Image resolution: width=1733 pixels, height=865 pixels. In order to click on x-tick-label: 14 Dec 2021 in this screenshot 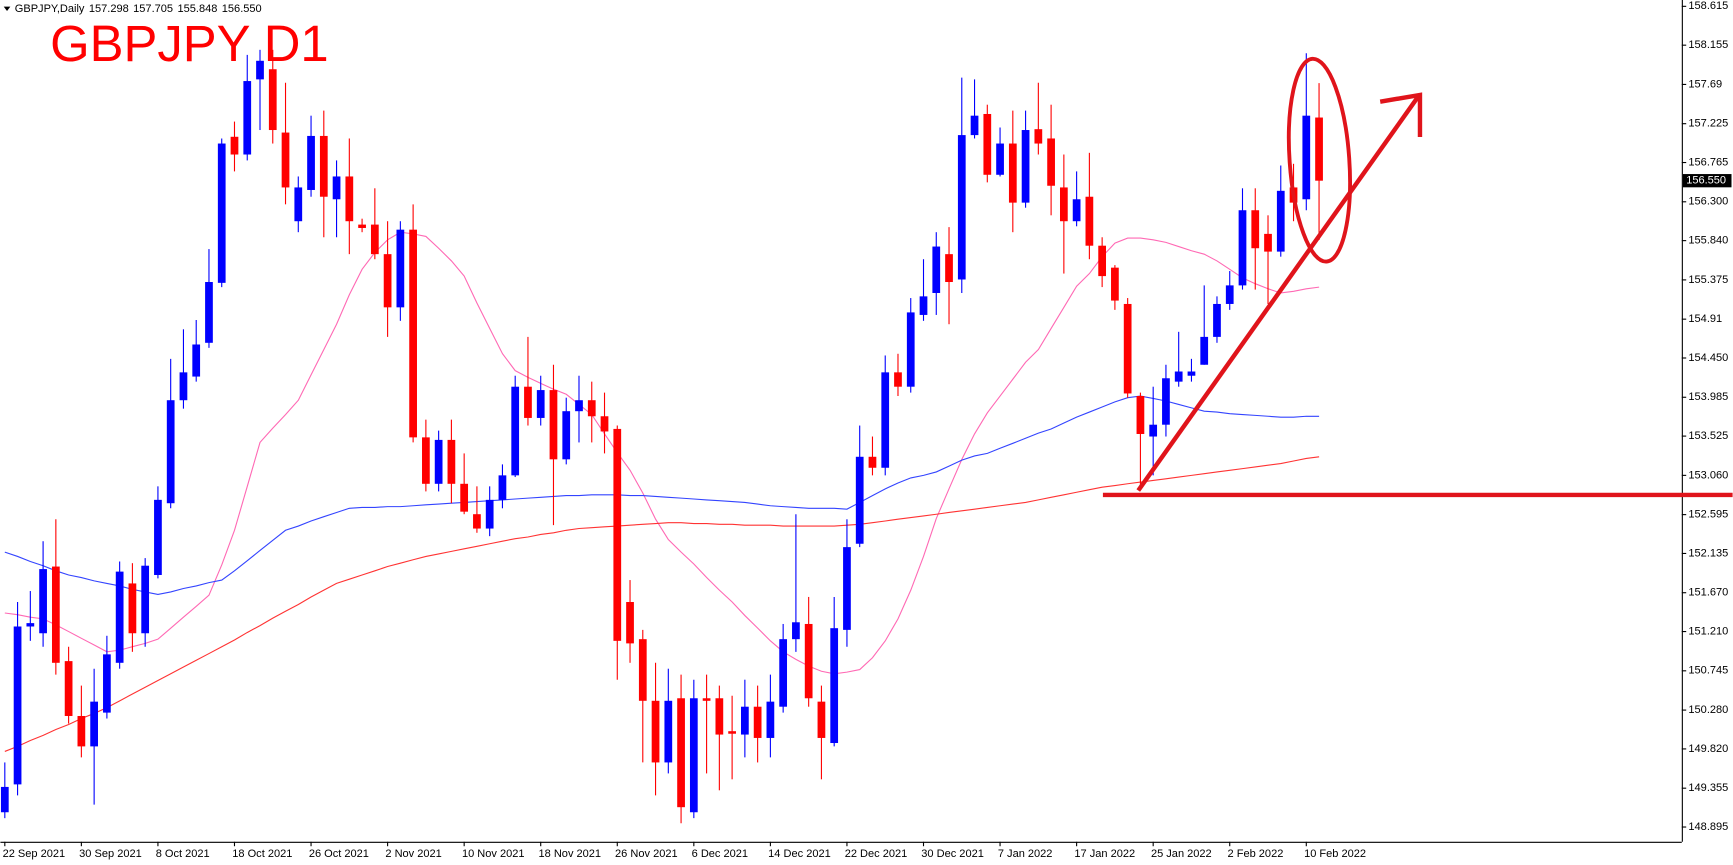, I will do `click(799, 854)`.